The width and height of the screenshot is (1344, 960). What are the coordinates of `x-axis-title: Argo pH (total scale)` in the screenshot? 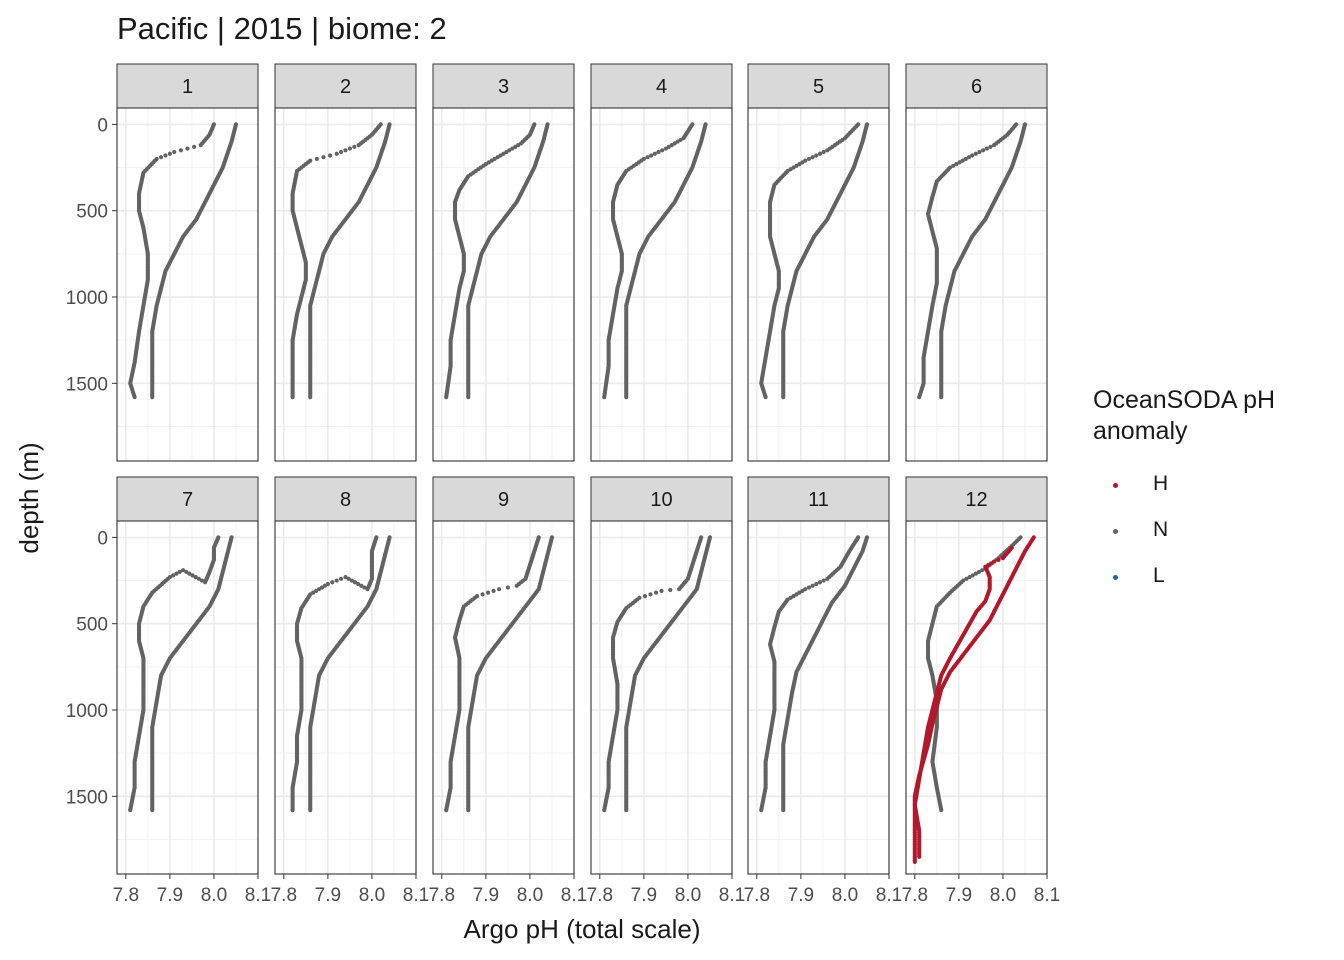 It's located at (582, 929).